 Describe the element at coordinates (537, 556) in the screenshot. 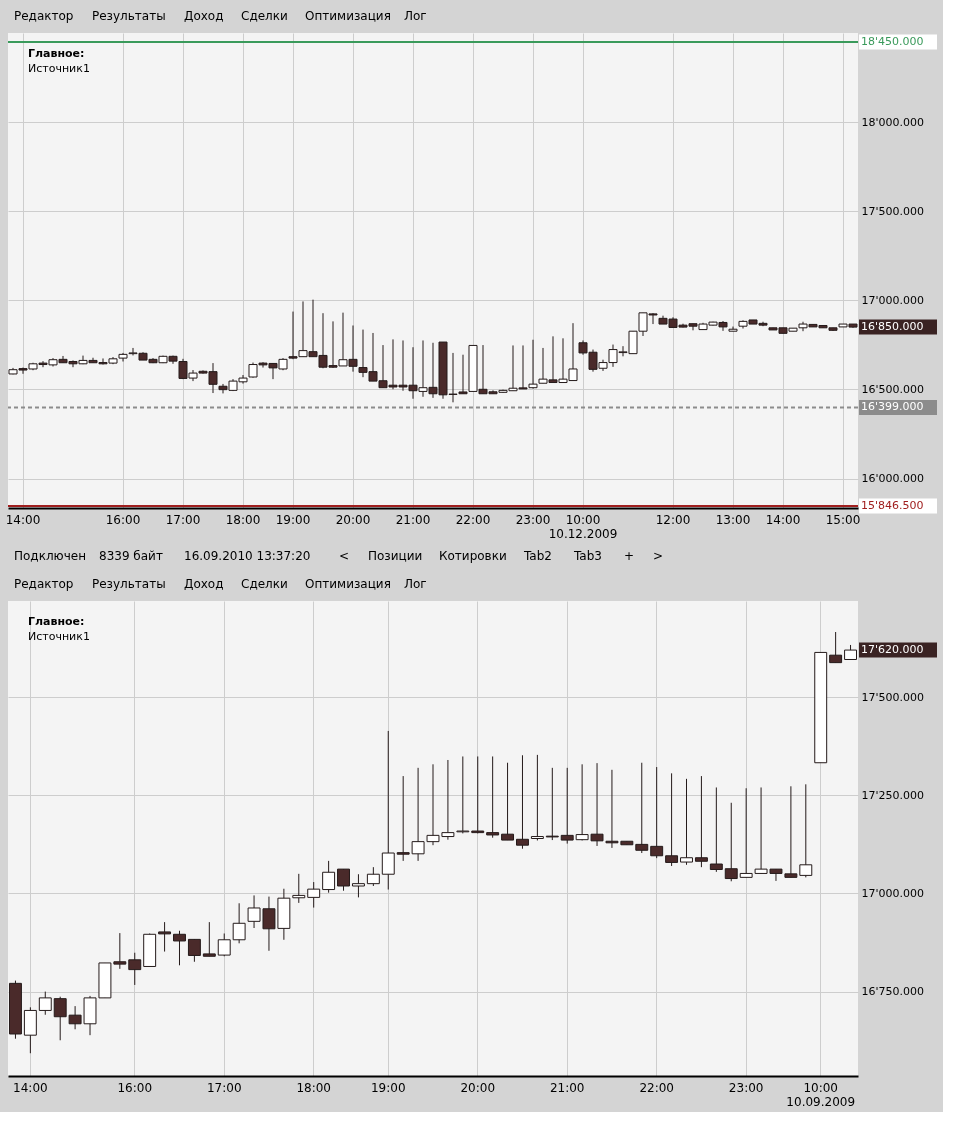

I see `text: Tab2` at that location.